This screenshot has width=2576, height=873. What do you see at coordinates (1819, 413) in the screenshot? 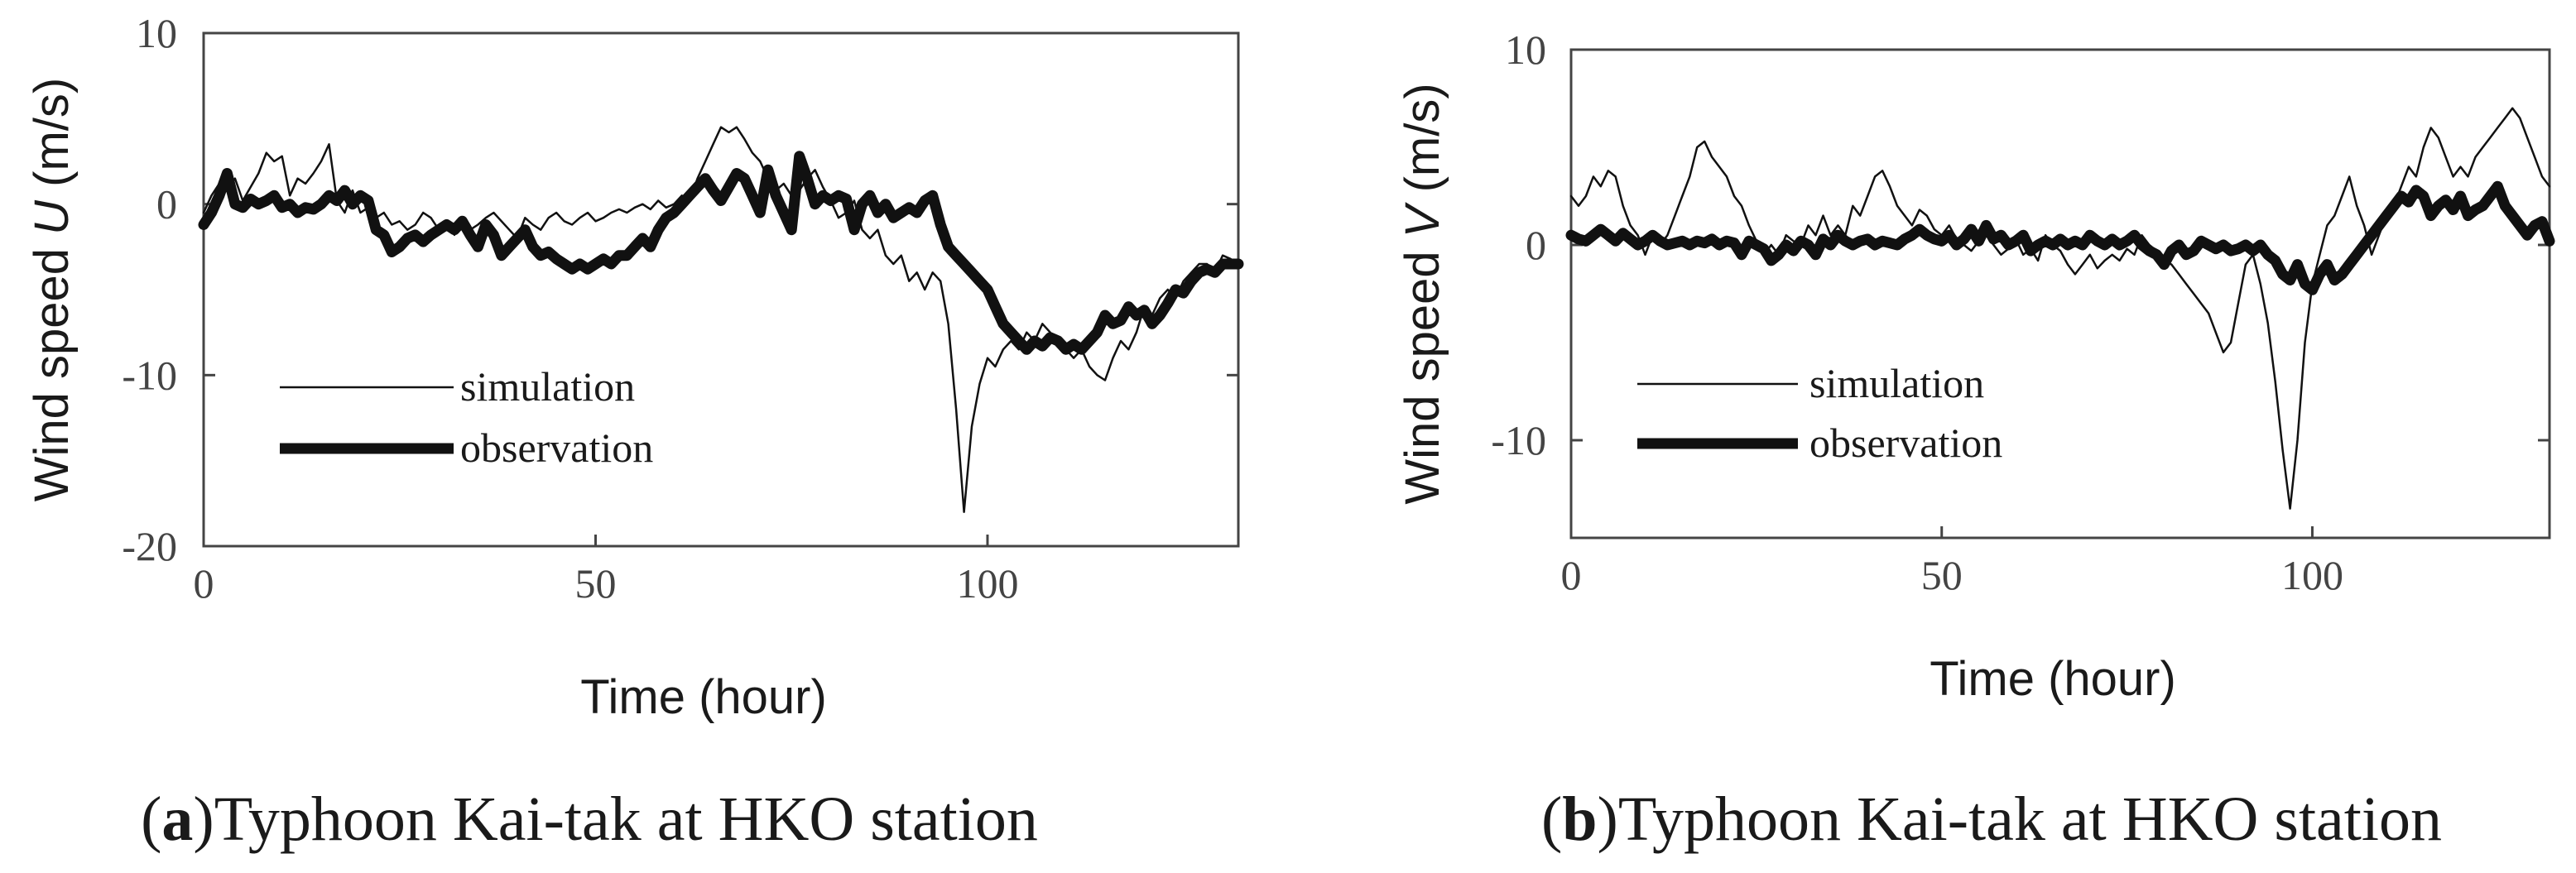
I see `legend-b: simulation observation` at bounding box center [1819, 413].